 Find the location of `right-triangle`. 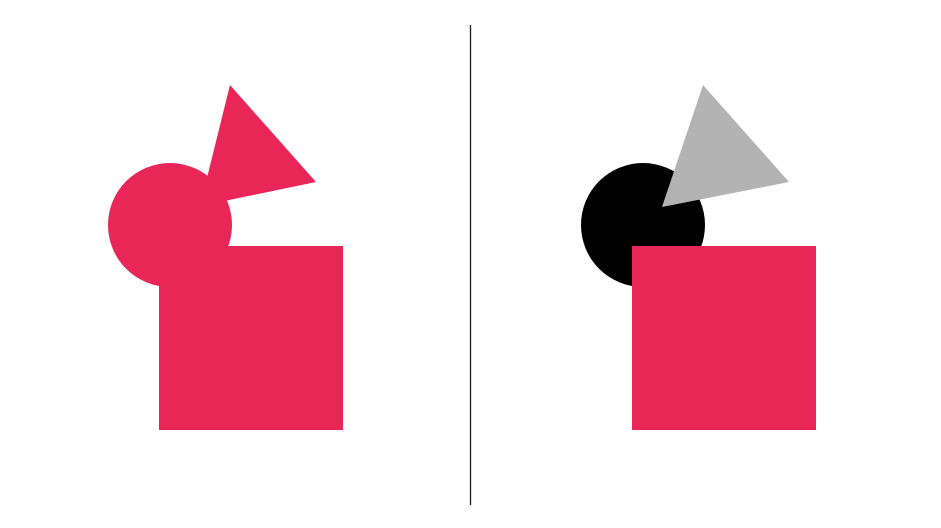

right-triangle is located at coordinates (725, 146).